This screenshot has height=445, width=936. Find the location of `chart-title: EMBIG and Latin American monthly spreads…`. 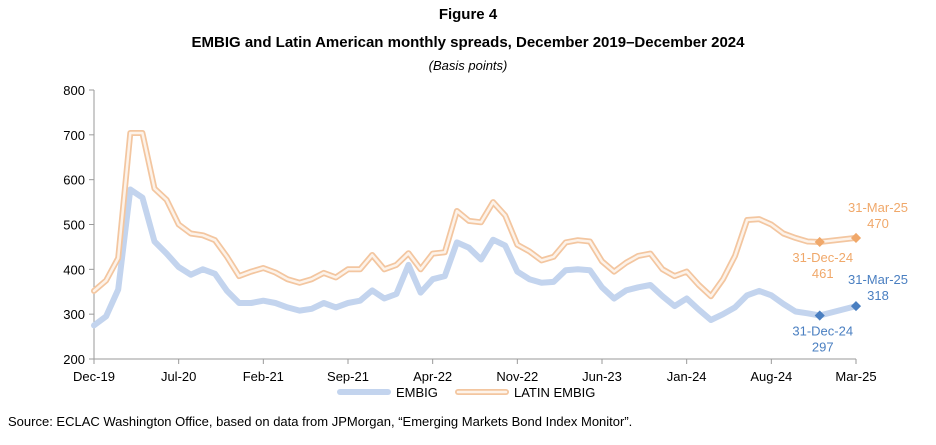

chart-title: EMBIG and Latin American monthly spreads… is located at coordinates (468, 42).